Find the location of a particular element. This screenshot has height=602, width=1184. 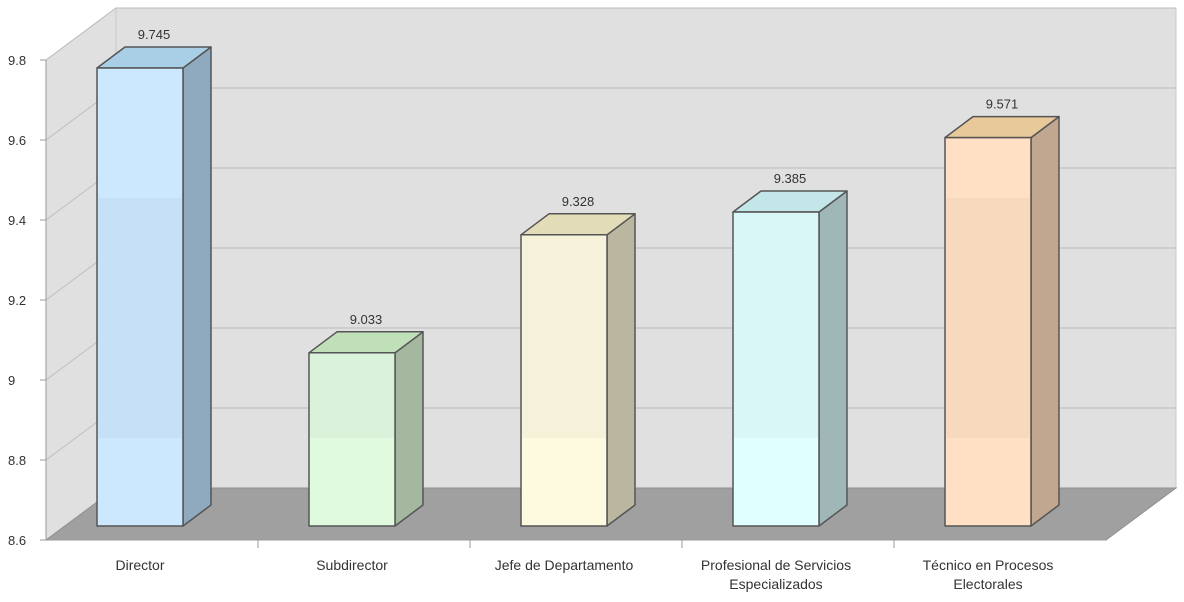

x-tick-label: Jefe de Departamento is located at coordinates (564, 565).